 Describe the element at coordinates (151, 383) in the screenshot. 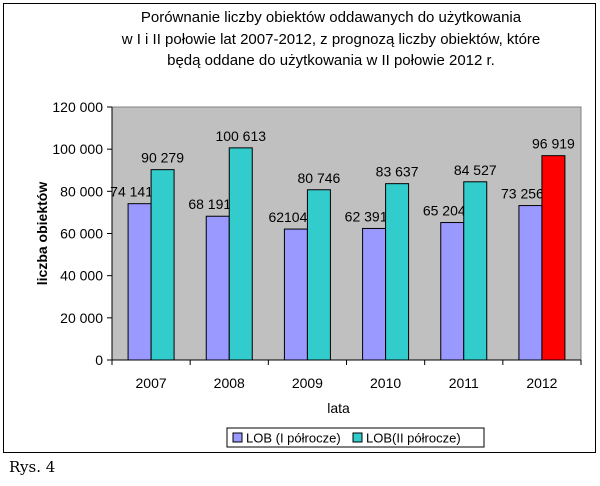

I see `x-tick-label: 2007` at that location.